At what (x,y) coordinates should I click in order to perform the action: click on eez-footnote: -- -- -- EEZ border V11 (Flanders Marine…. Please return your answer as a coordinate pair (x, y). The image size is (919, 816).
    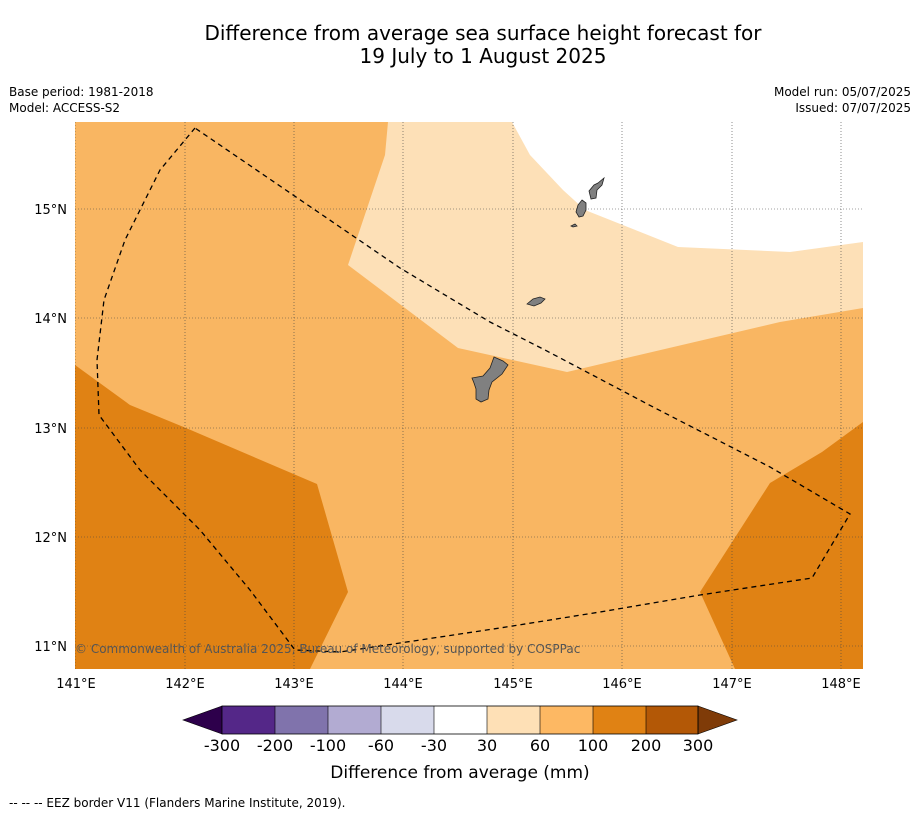
    Looking at the image, I should click on (177, 803).